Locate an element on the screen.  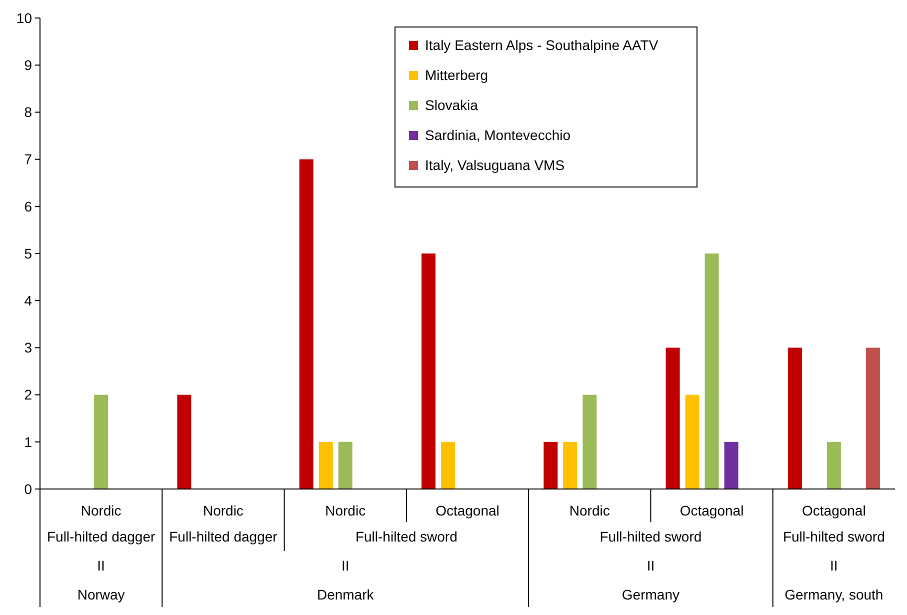
y-tick-label: 6 is located at coordinates (28, 206).